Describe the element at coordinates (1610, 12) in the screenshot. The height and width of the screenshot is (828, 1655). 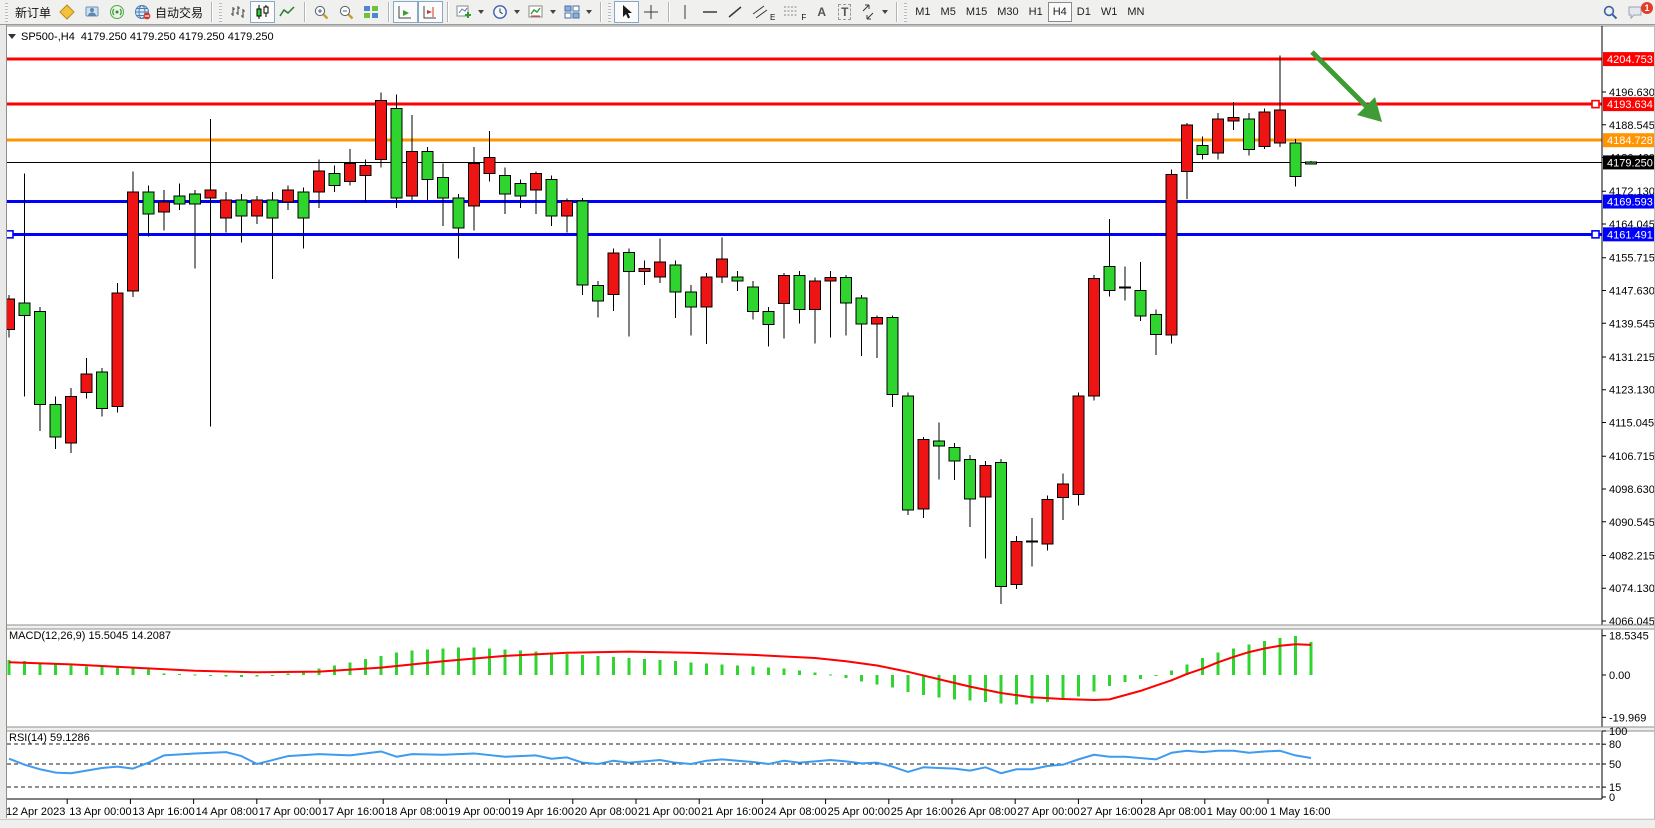
I see `search-button` at that location.